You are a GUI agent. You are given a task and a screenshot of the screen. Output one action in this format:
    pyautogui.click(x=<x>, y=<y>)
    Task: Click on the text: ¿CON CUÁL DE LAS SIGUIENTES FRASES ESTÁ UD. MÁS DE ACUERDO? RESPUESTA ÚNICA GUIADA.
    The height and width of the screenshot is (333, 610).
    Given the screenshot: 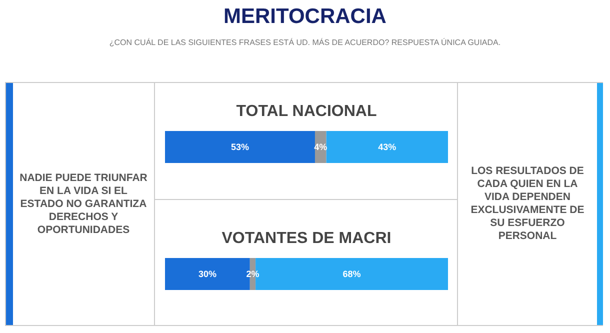 What is the action you would take?
    pyautogui.click(x=305, y=42)
    